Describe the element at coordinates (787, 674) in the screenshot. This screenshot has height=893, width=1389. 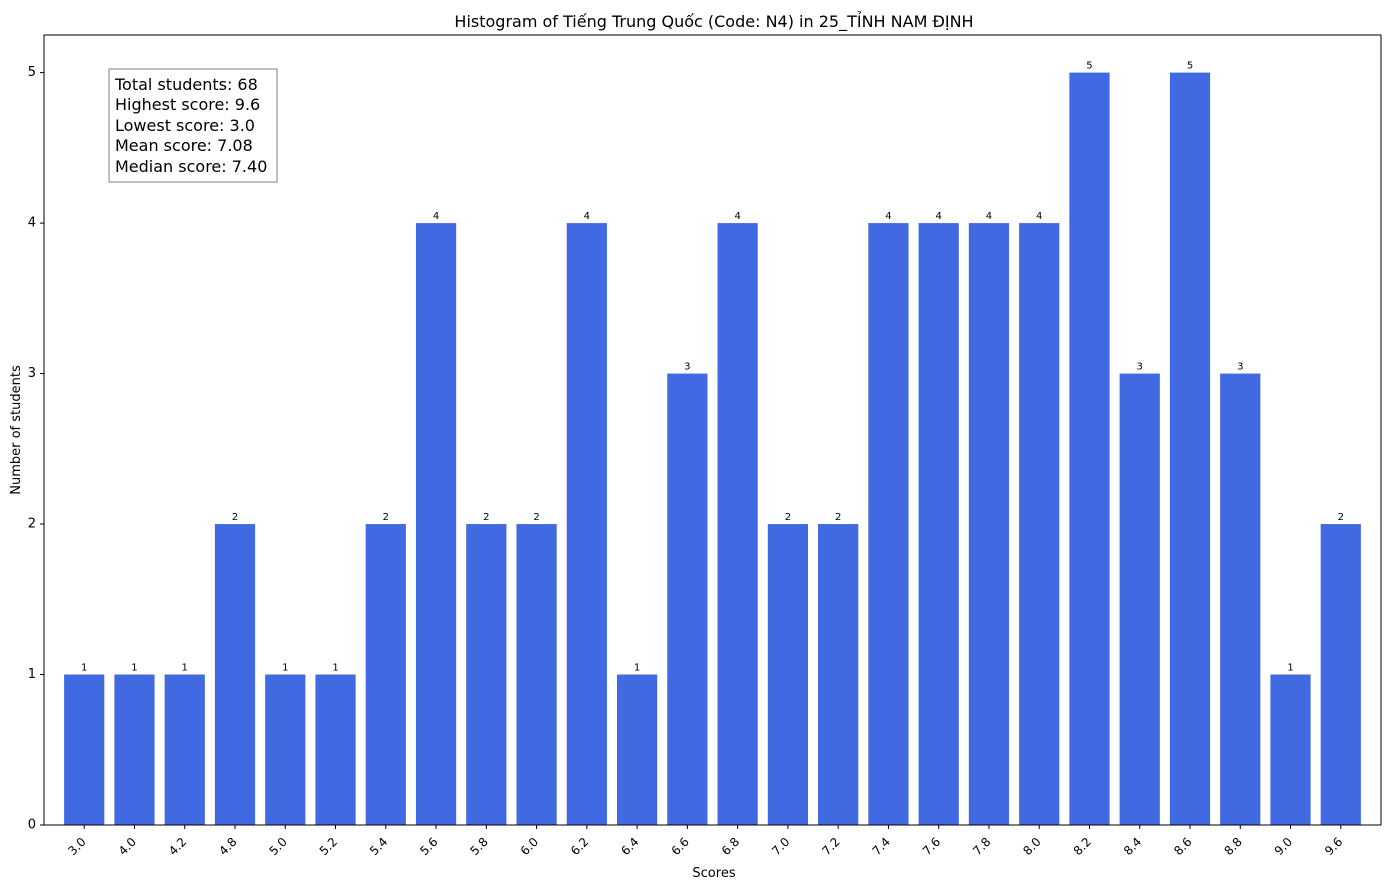
I see `bar-7.0` at that location.